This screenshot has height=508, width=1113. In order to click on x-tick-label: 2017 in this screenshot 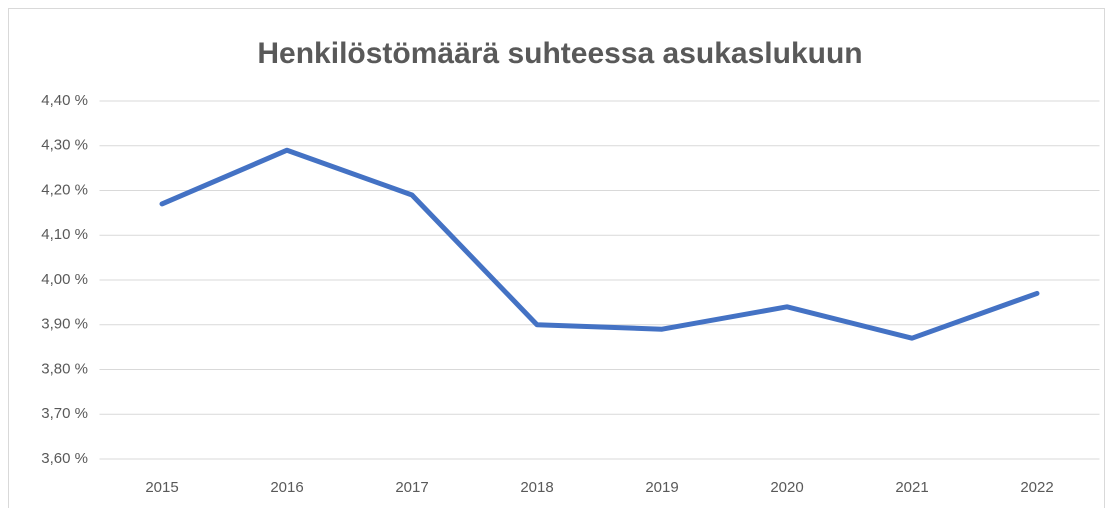, I will do `click(411, 487)`.